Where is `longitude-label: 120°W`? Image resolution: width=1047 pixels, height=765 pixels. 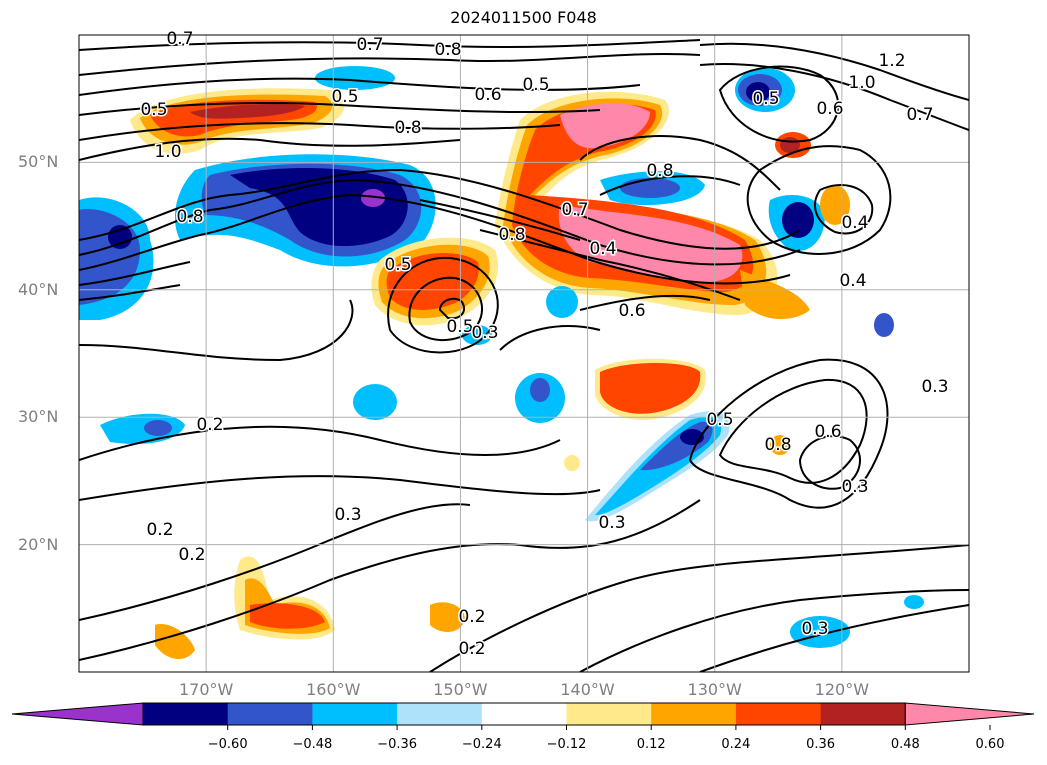
longitude-label: 120°W is located at coordinates (842, 689).